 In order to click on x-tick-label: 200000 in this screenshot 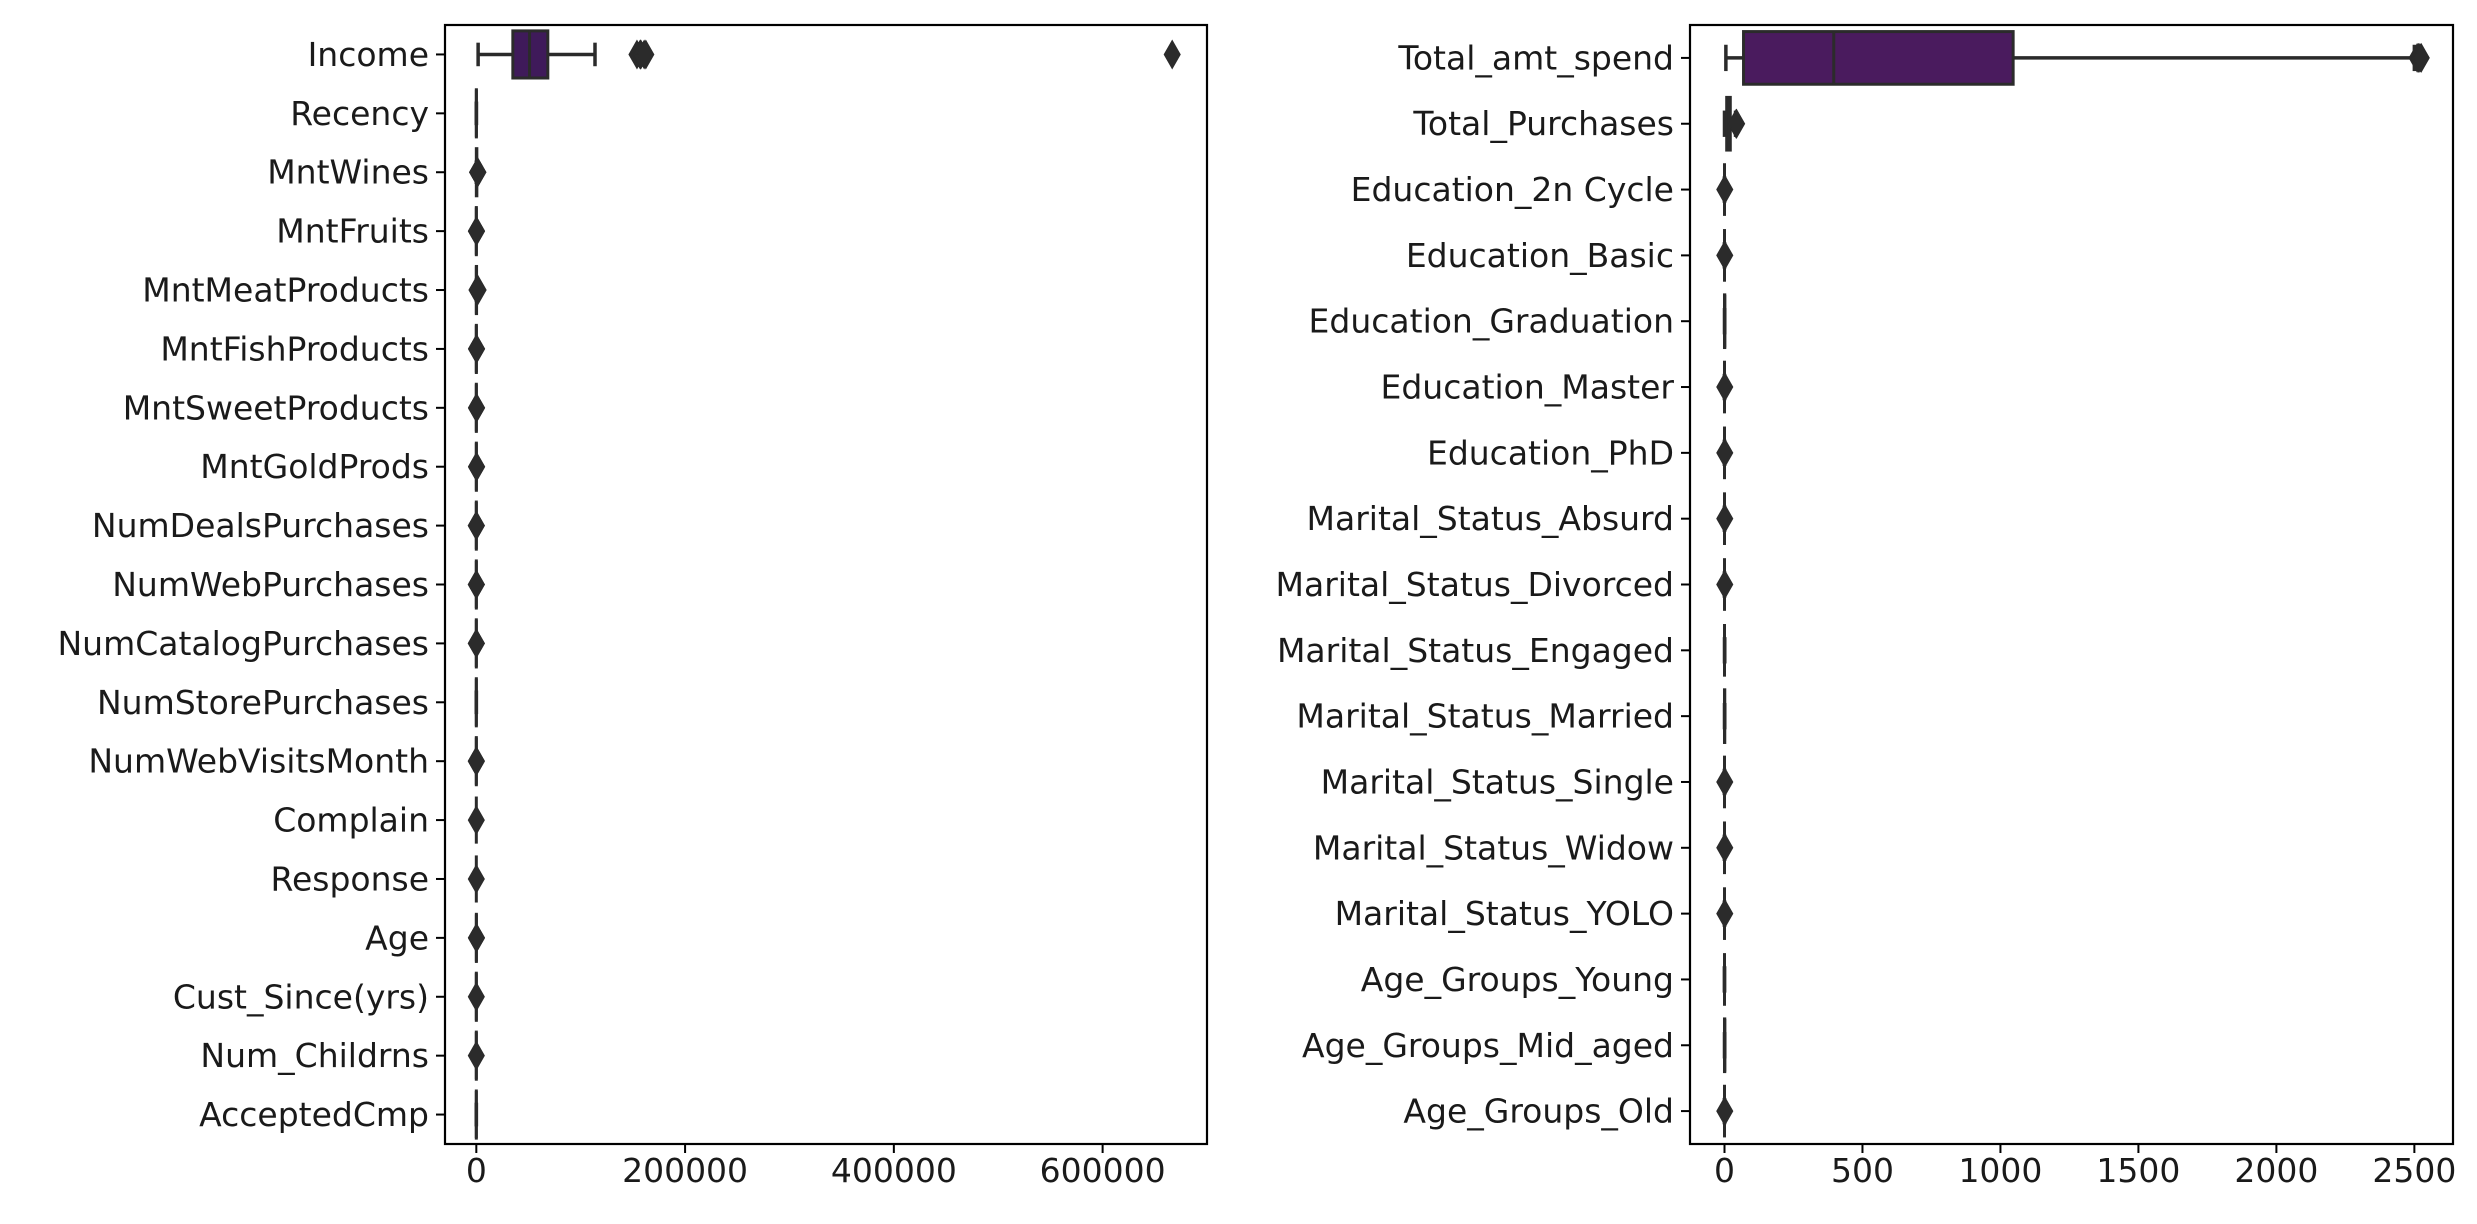, I will do `click(685, 1170)`.